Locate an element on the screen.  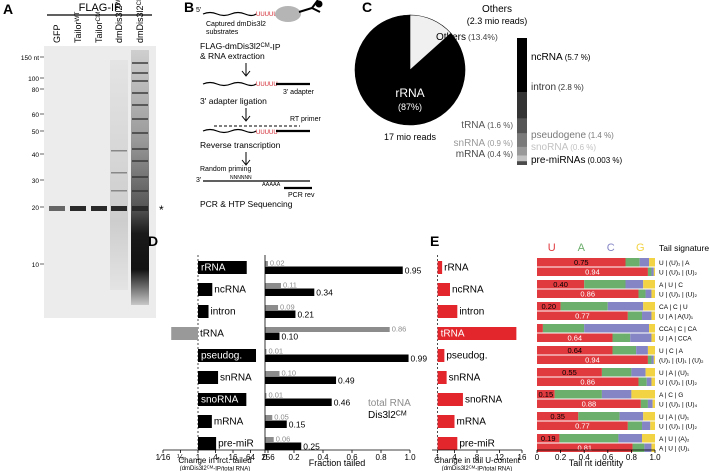
value-label: 0.05 is located at coordinates (281, 417).